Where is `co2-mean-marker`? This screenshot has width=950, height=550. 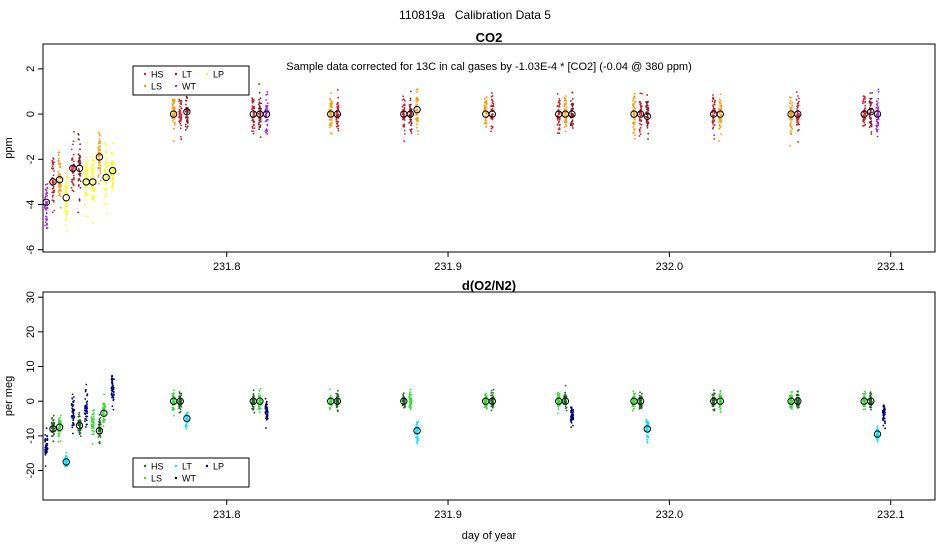 co2-mean-marker is located at coordinates (106, 177).